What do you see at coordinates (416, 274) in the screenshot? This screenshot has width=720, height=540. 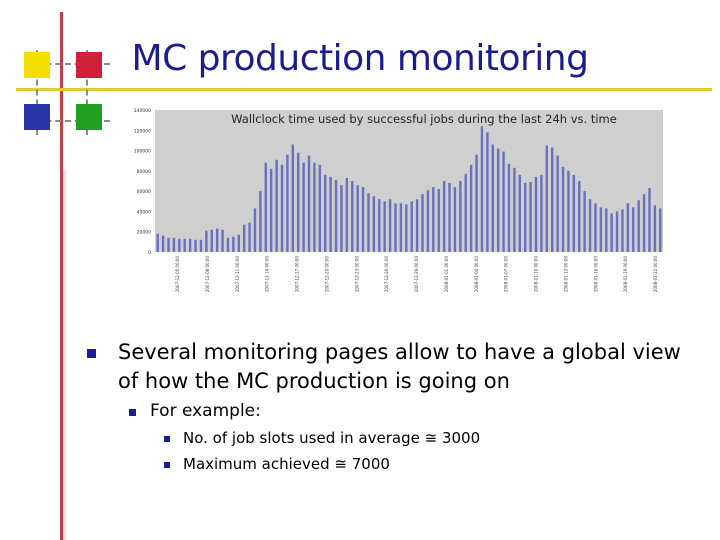 I see `x-tick-label: 2007-12-29 00:00` at bounding box center [416, 274].